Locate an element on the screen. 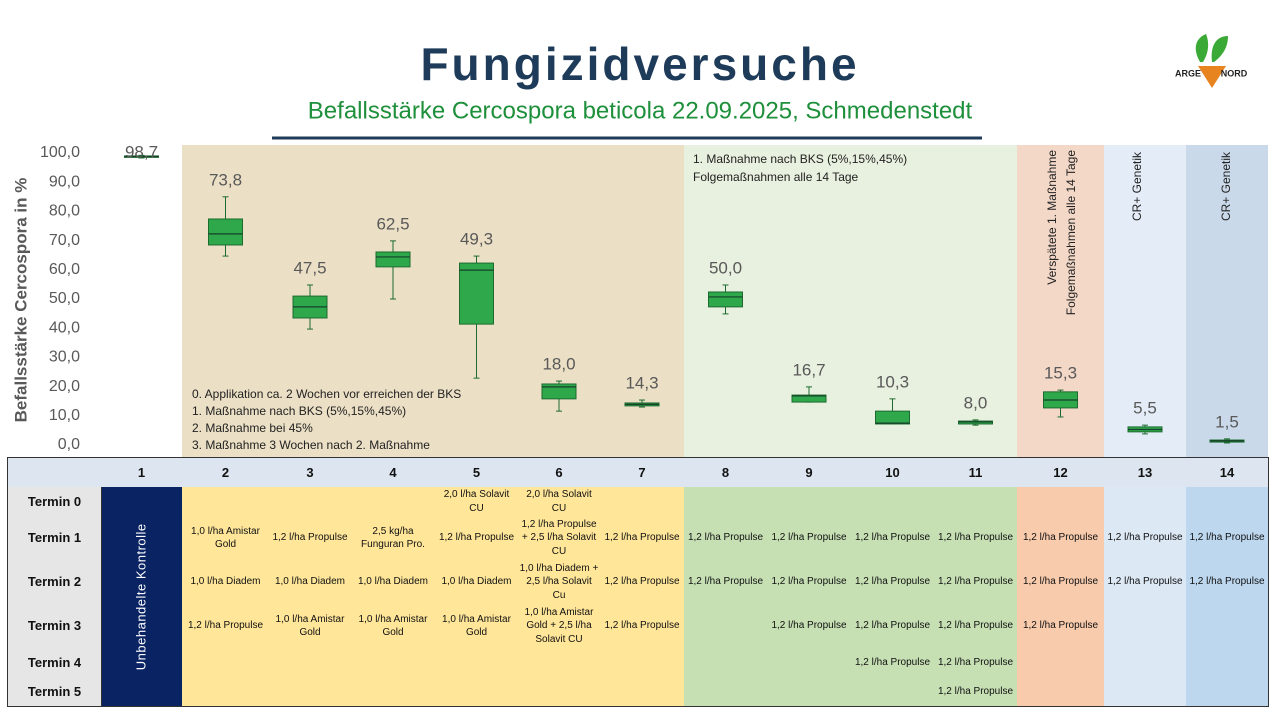 The image size is (1280, 720). value-label: 50,0 is located at coordinates (725, 267).